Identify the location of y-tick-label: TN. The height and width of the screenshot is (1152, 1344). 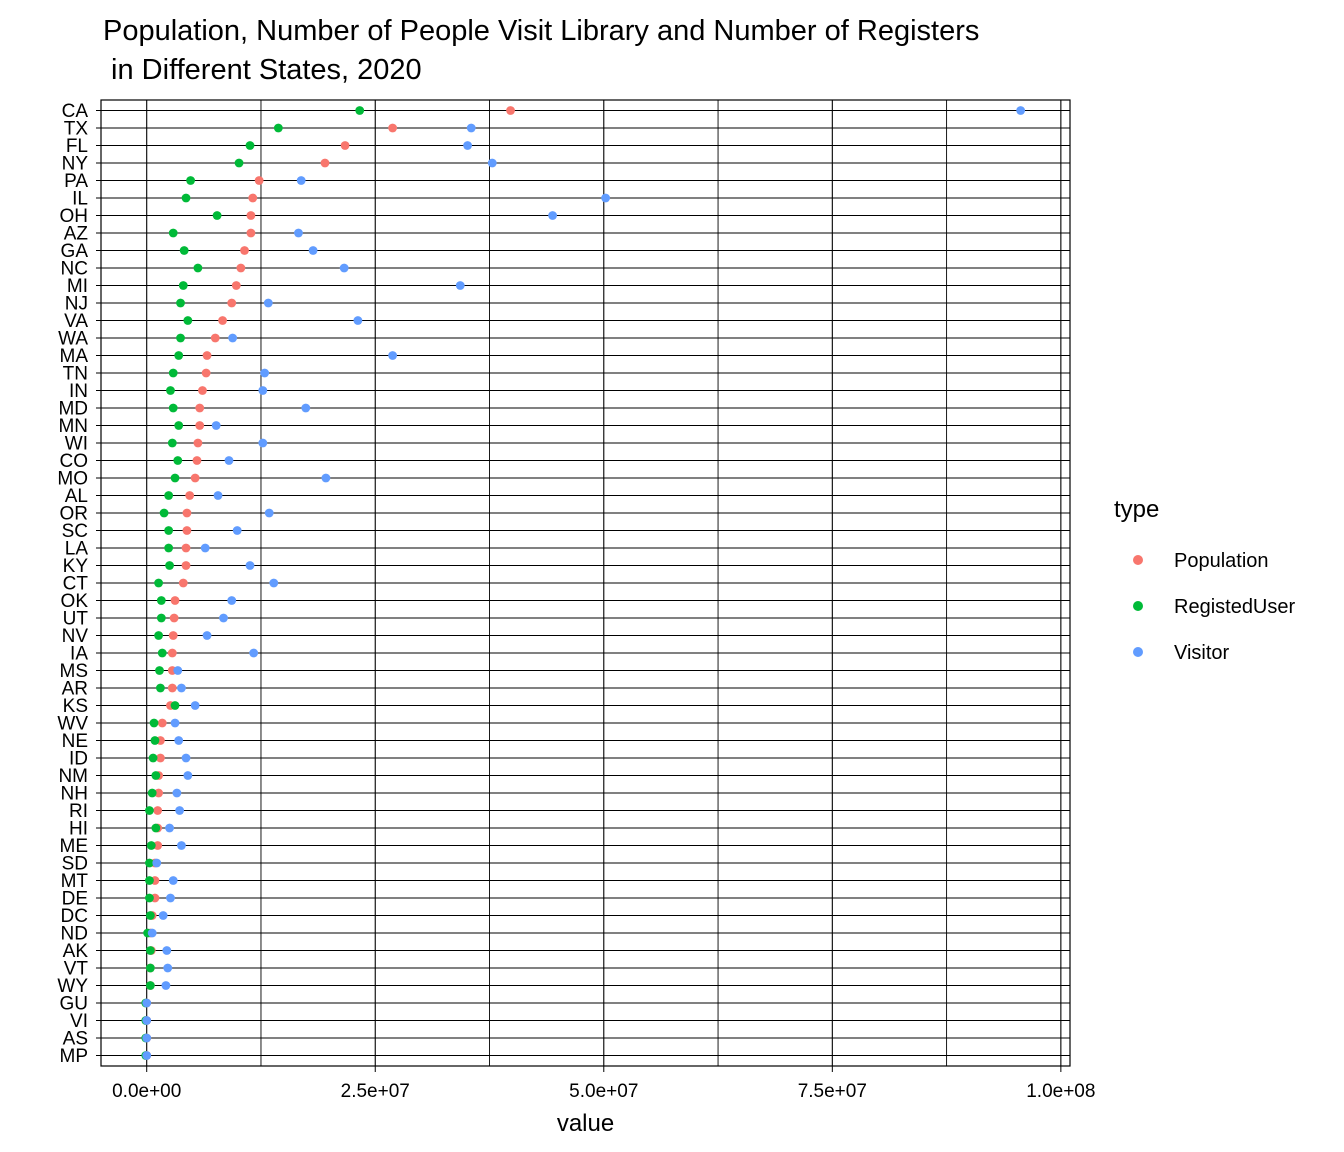
(75, 374).